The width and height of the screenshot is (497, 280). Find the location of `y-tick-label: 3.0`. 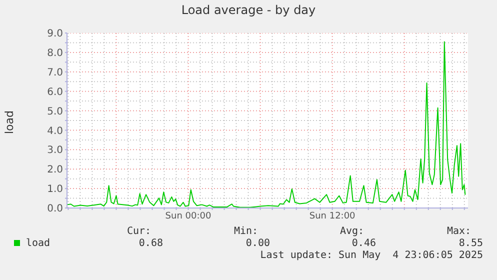

y-tick-label: 3.0 is located at coordinates (55, 150).